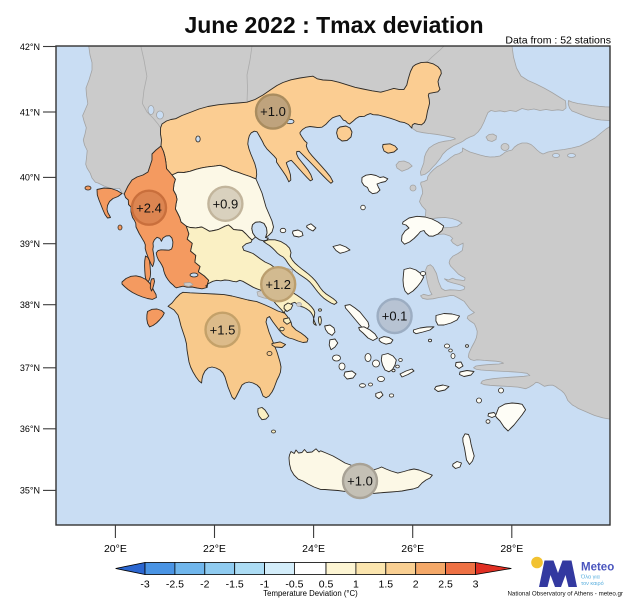  I want to click on svg-text: +1.2, so click(278, 284).